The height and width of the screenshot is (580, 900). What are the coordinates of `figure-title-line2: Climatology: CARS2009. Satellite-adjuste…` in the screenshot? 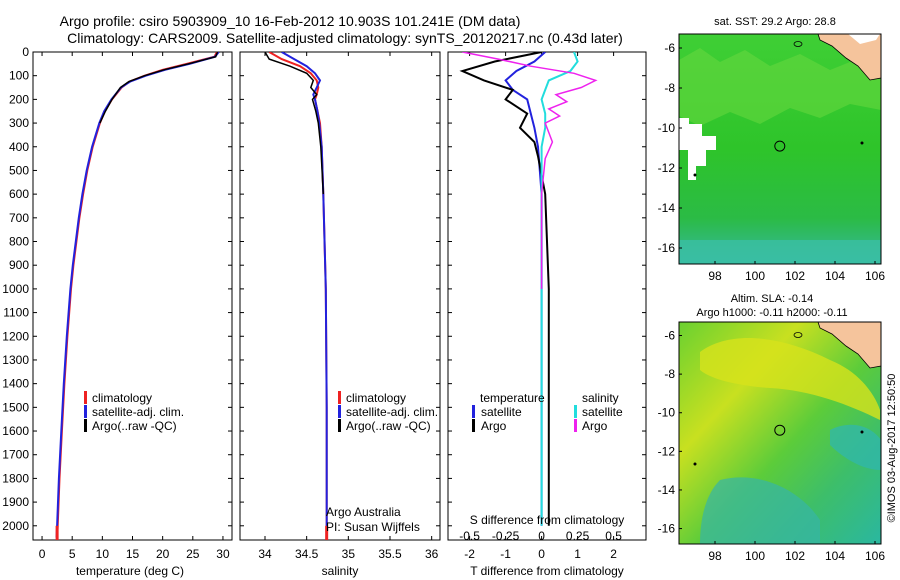 It's located at (345, 38).